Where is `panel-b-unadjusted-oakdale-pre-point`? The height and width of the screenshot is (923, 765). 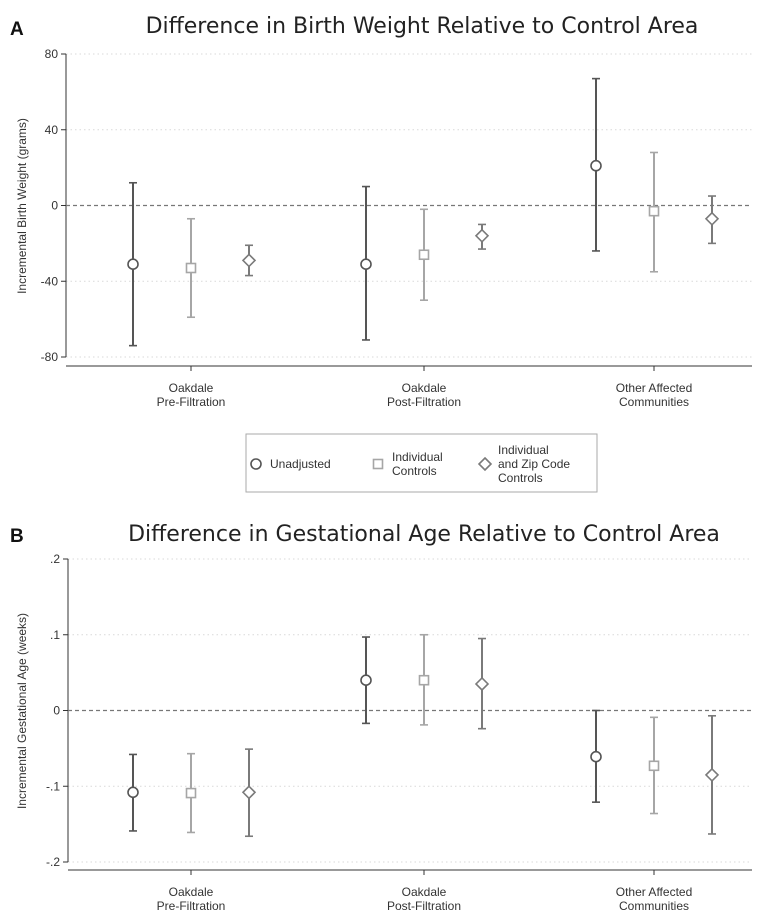
panel-b-unadjusted-oakdale-pre-point is located at coordinates (133, 792).